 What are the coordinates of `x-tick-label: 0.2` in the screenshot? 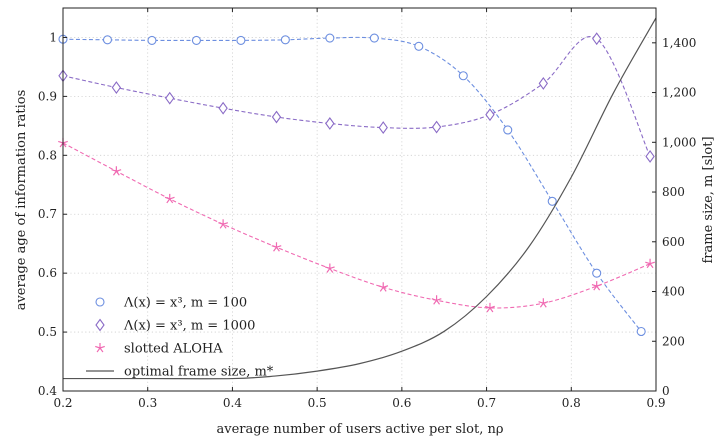 It's located at (62, 403).